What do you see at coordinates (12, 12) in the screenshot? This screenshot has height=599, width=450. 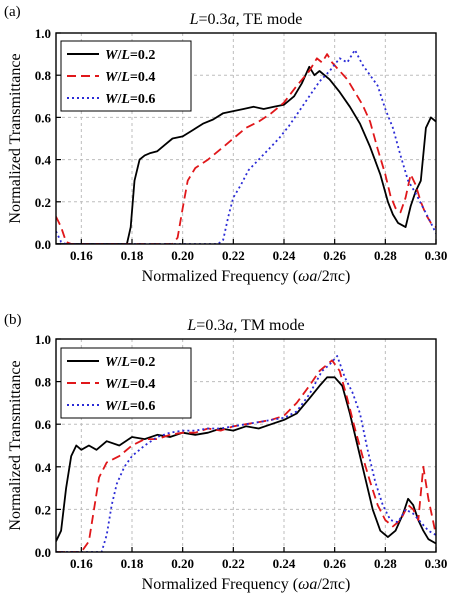 I see `panel-label: (a)` at bounding box center [12, 12].